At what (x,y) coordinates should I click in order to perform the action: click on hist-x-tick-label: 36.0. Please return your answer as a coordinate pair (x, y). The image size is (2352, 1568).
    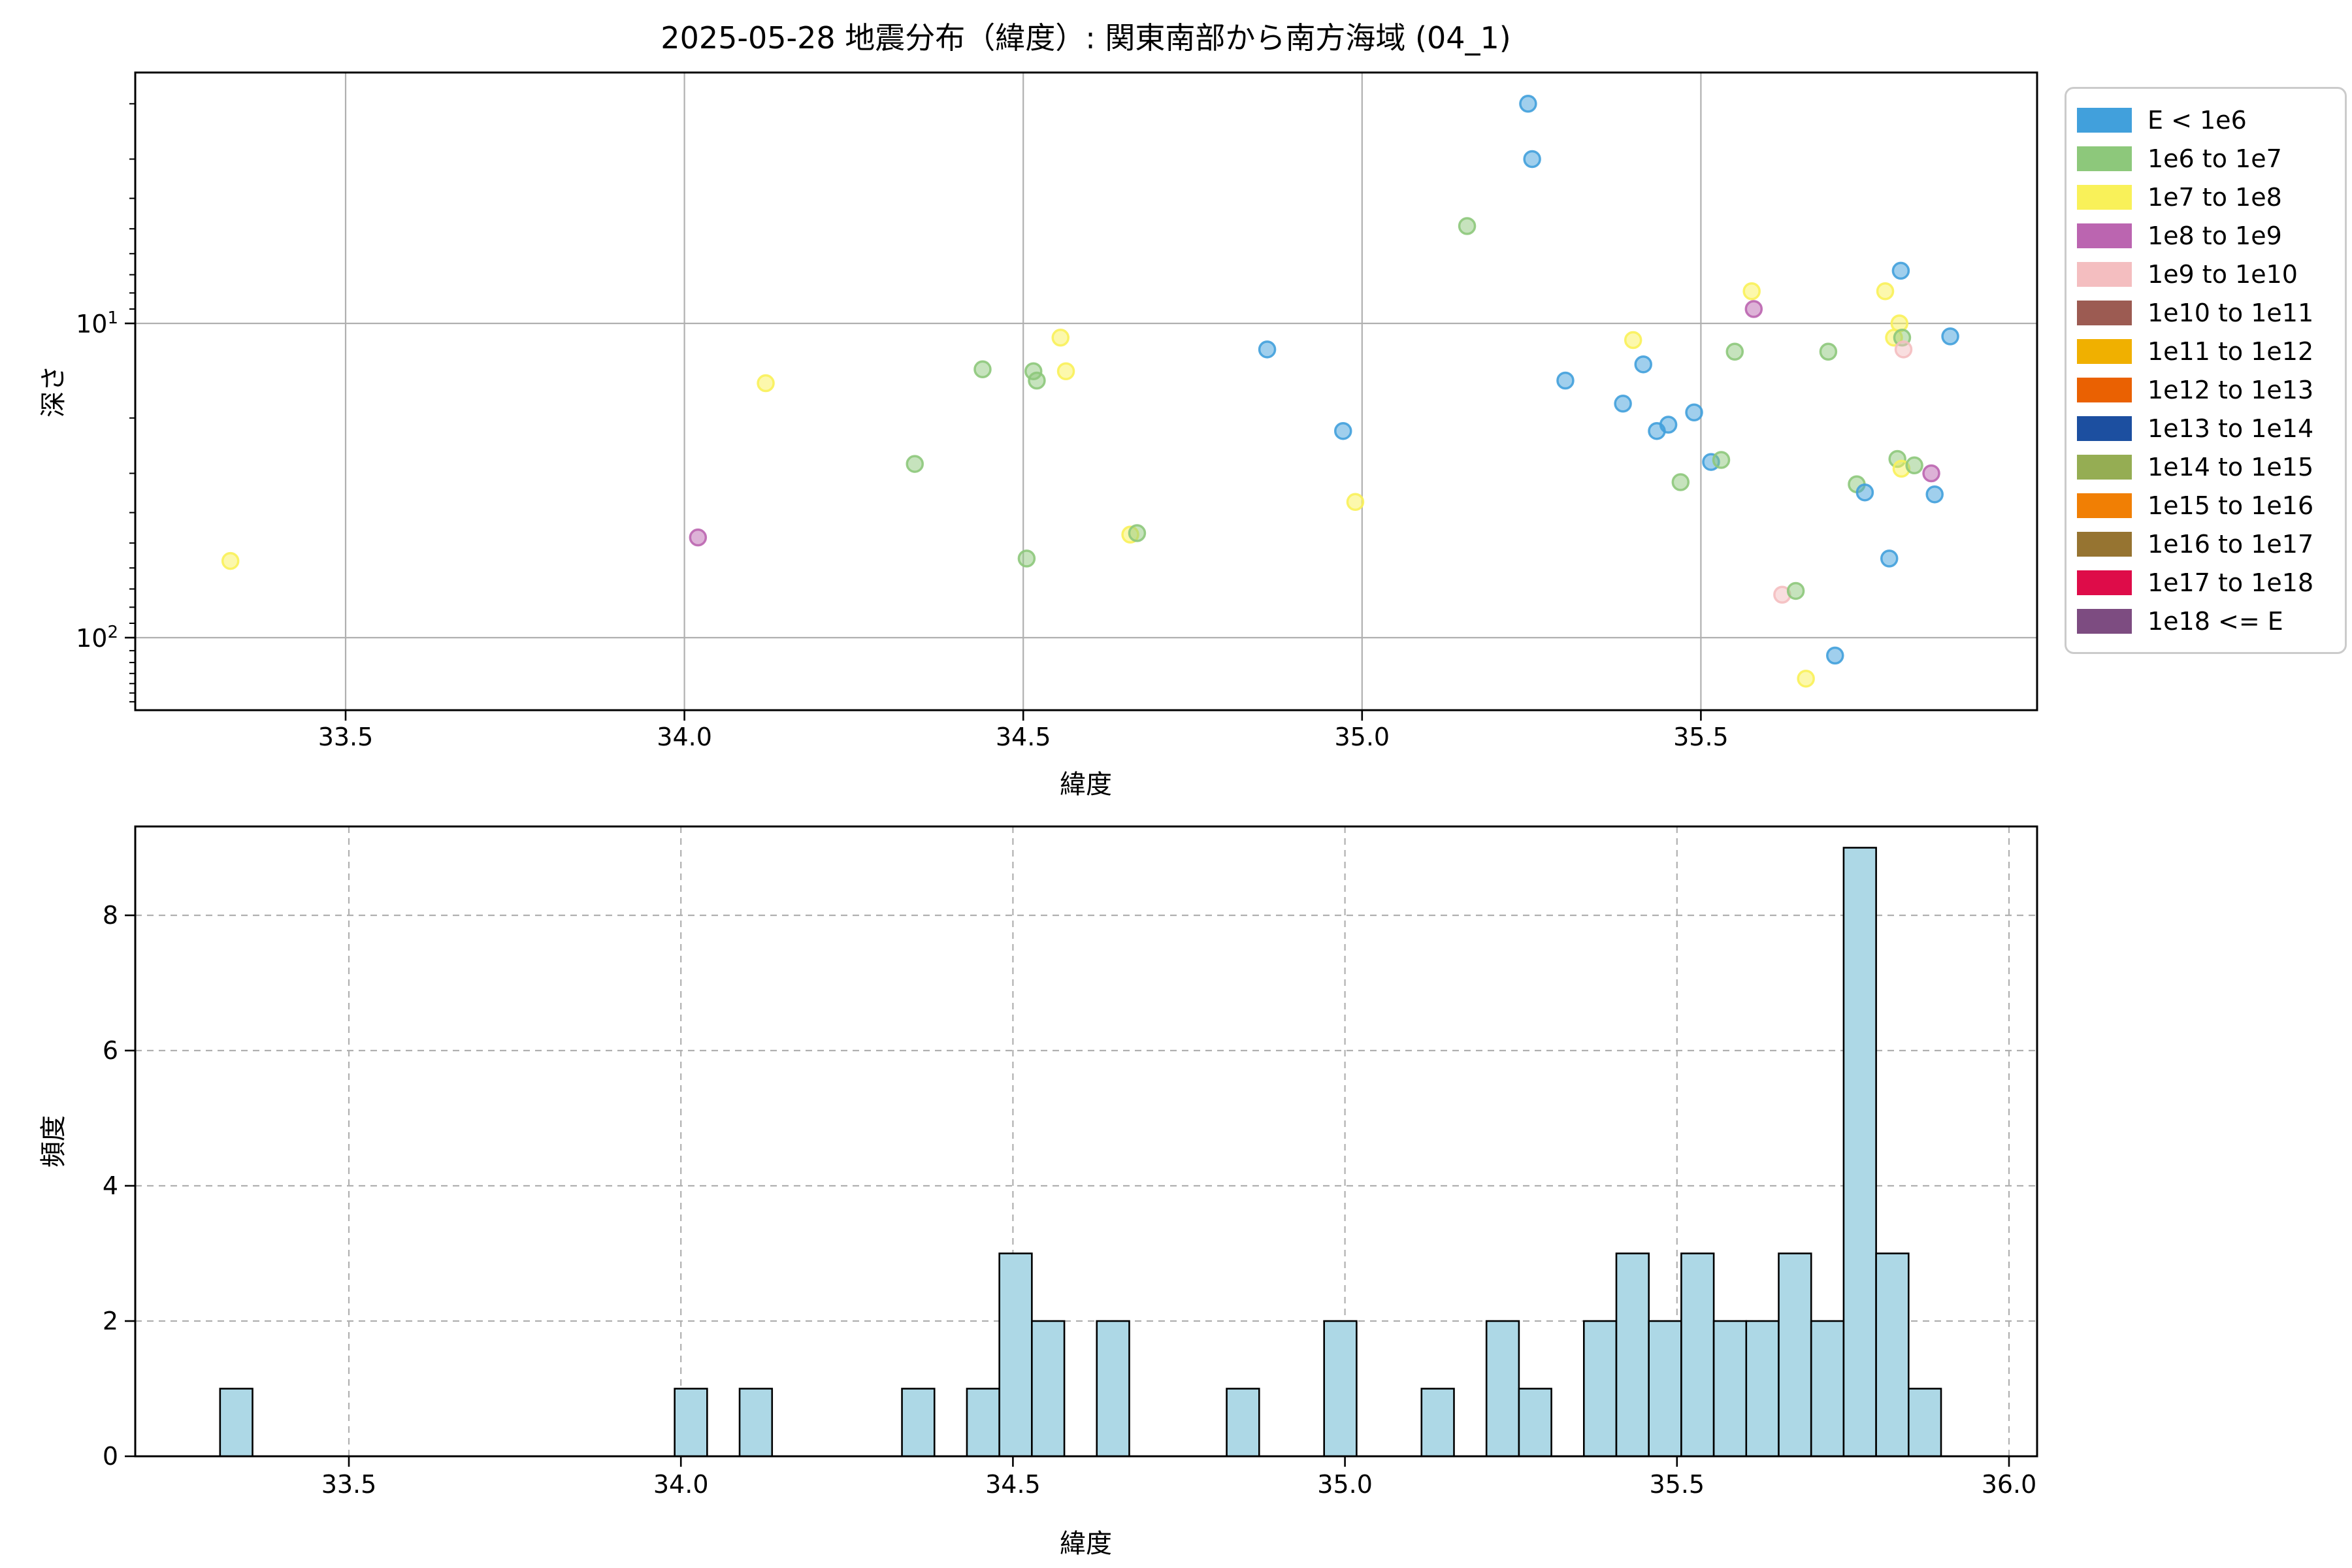
    Looking at the image, I should click on (2009, 1484).